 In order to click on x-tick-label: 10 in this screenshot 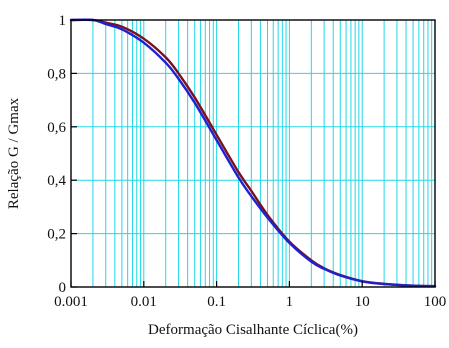, I will do `click(362, 302)`.